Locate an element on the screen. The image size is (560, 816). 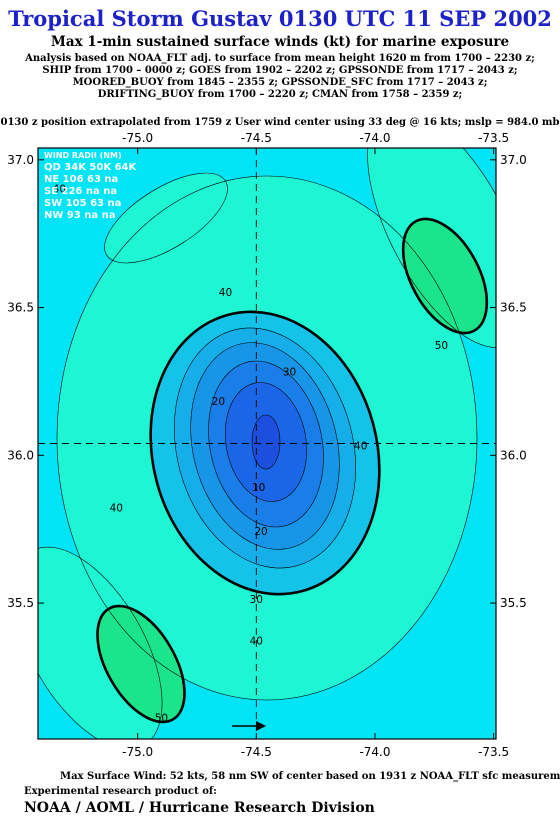
wind-radii-title: WIND RADII (NM) is located at coordinates (83, 155).